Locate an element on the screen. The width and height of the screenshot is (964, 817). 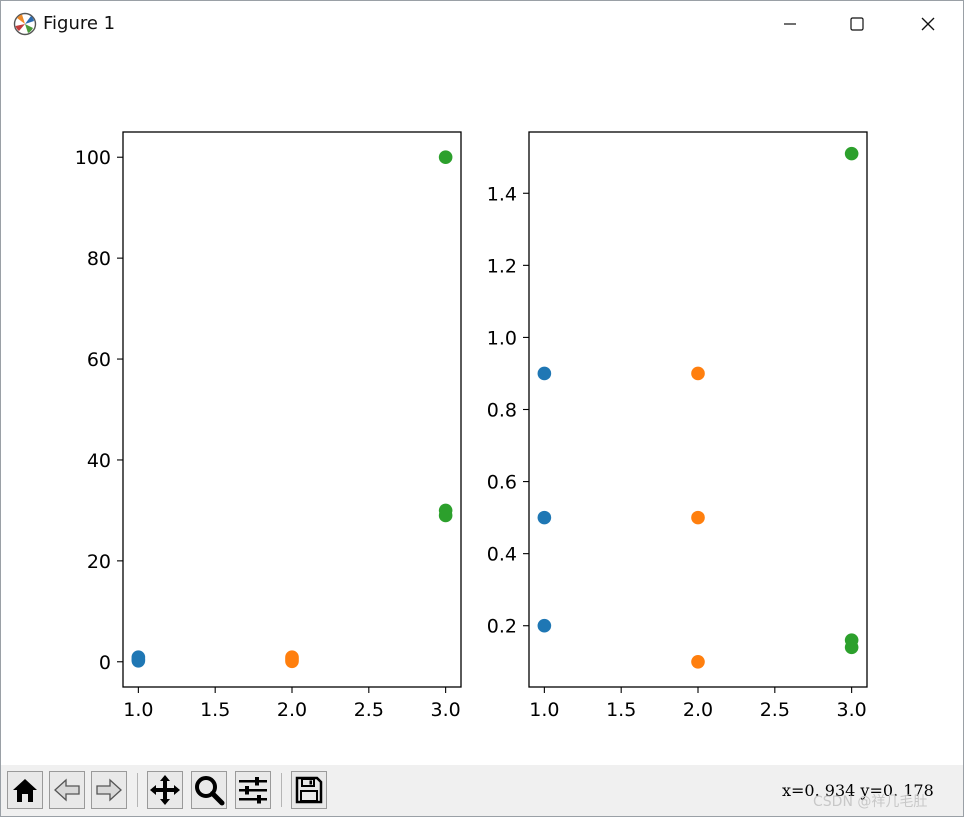
y-tick-label: 1.0 is located at coordinates (502, 338).